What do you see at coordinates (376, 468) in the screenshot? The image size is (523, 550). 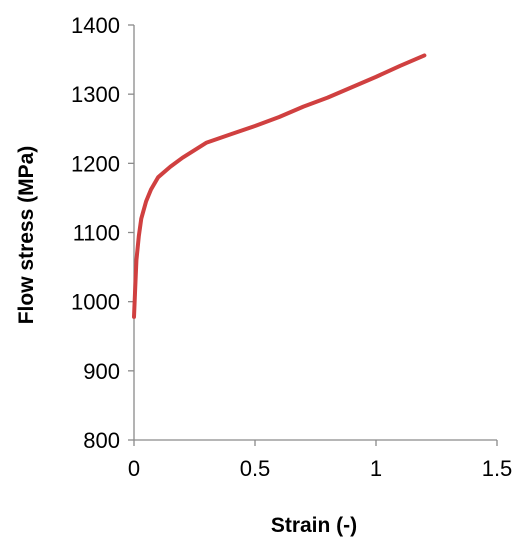 I see `x-tick-label: 1` at bounding box center [376, 468].